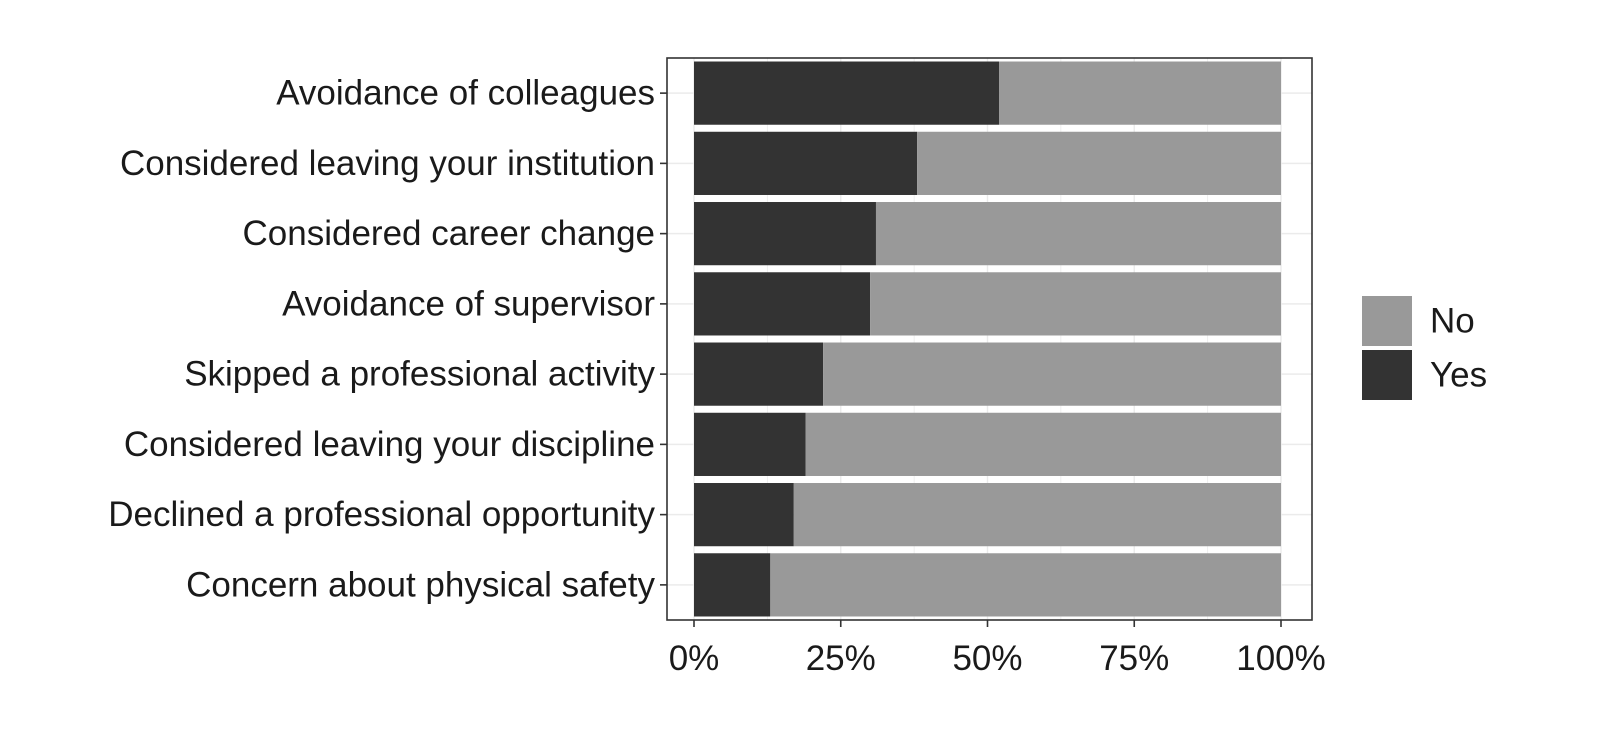  I want to click on legend-key-no, so click(1387, 321).